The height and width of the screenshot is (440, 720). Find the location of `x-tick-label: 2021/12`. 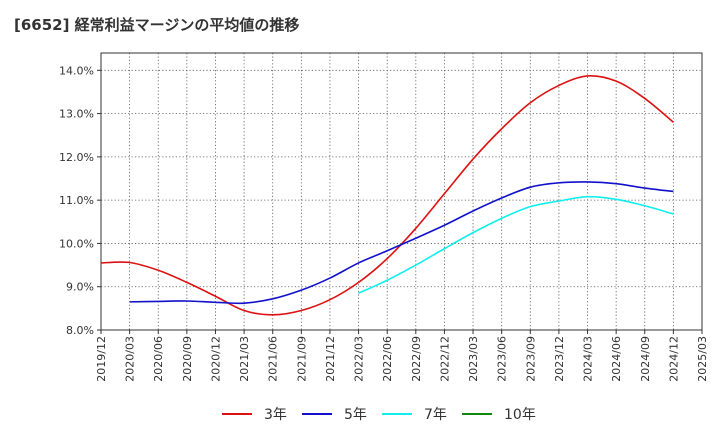

x-tick-label: 2021/12 is located at coordinates (330, 359).